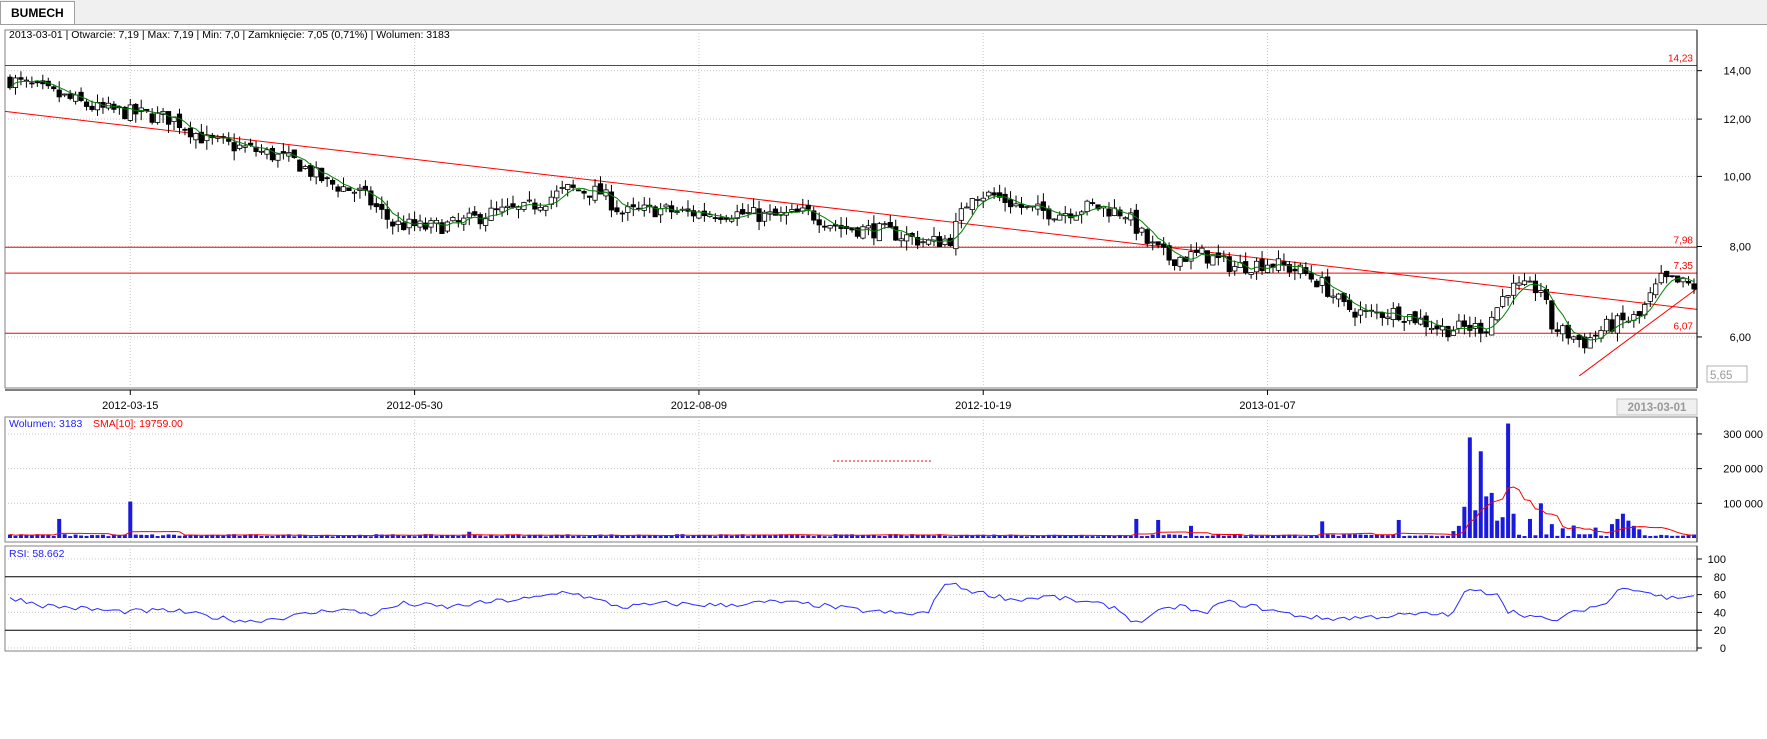 This screenshot has height=739, width=1767. What do you see at coordinates (1657, 407) in the screenshot?
I see `last-date-box` at bounding box center [1657, 407].